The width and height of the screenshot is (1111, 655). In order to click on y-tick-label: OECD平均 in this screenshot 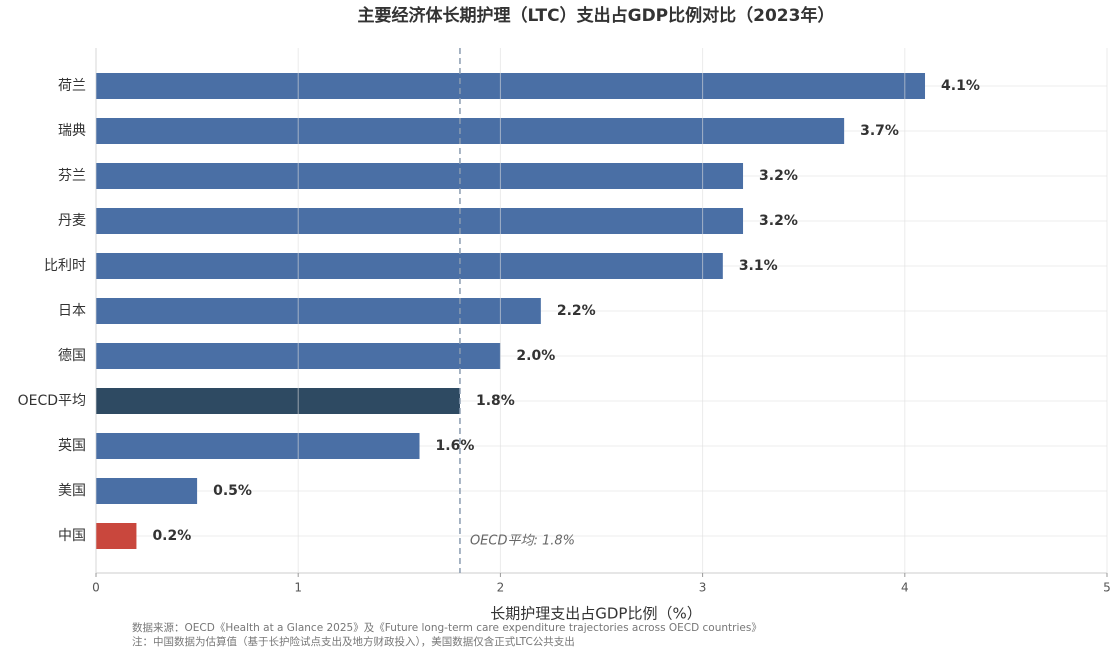, I will do `click(52, 401)`.